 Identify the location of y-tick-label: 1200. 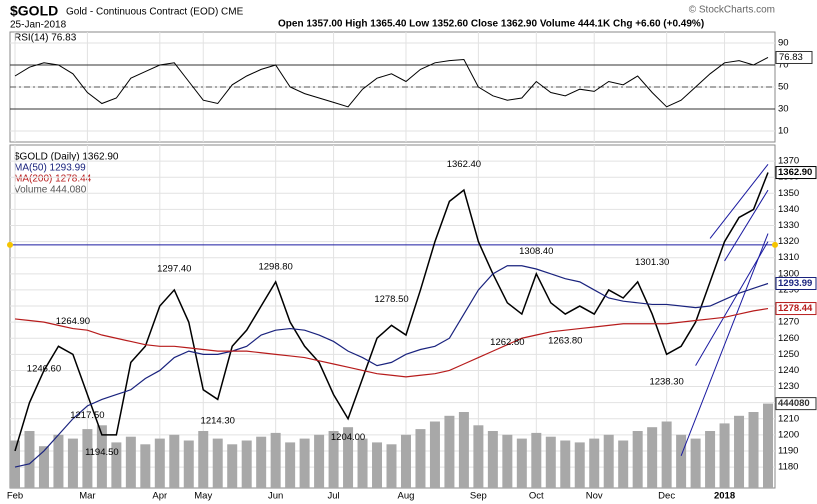
(788, 434).